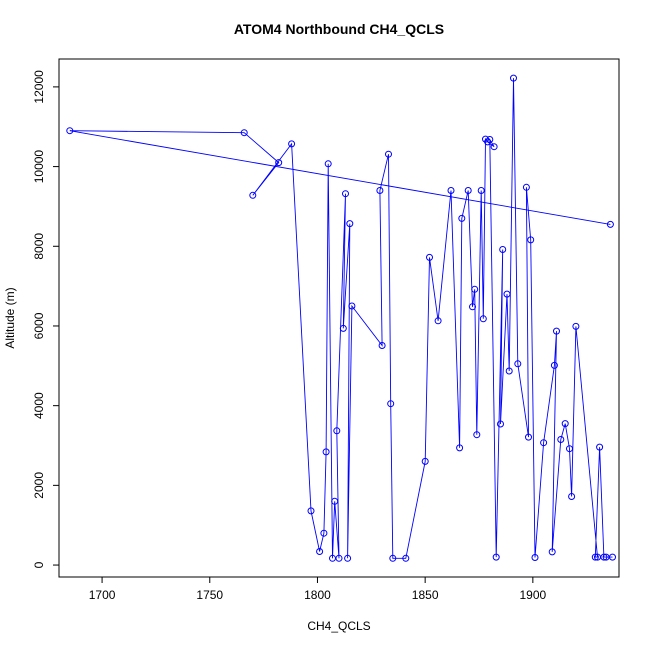  I want to click on x-axis: 1700 1750 1800 1850 1900, so click(318, 589).